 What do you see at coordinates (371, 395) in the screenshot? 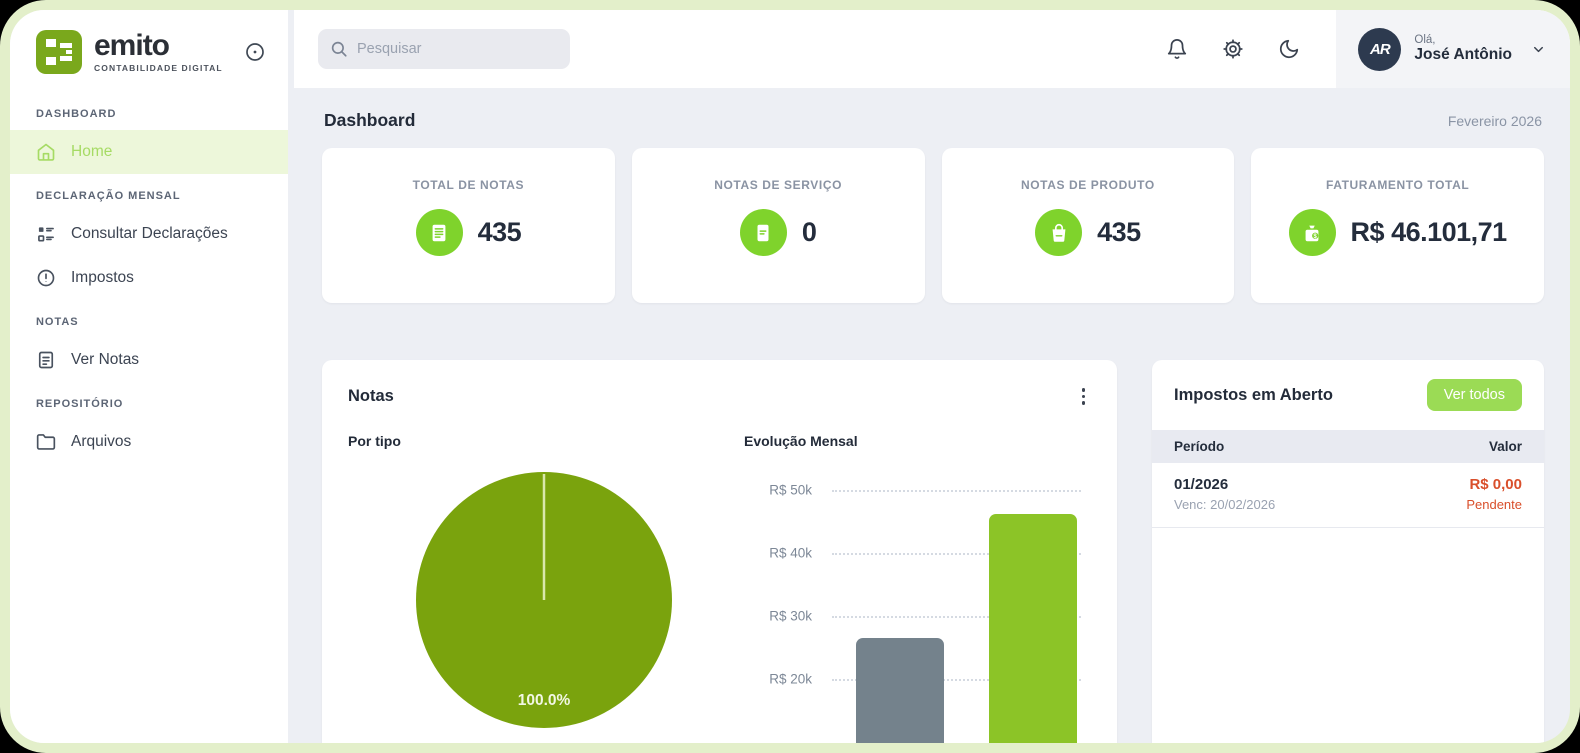
I see `notas-title: Notas` at bounding box center [371, 395].